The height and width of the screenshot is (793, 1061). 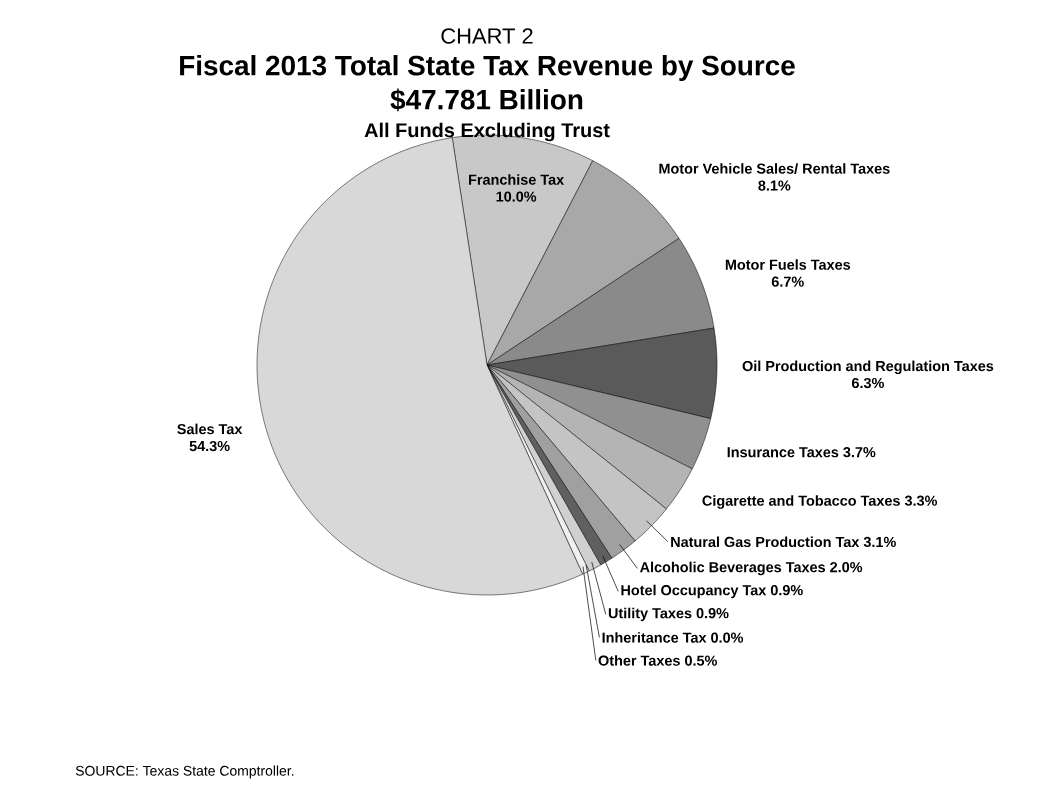 What do you see at coordinates (774, 185) in the screenshot?
I see `data-label: 8.1%` at bounding box center [774, 185].